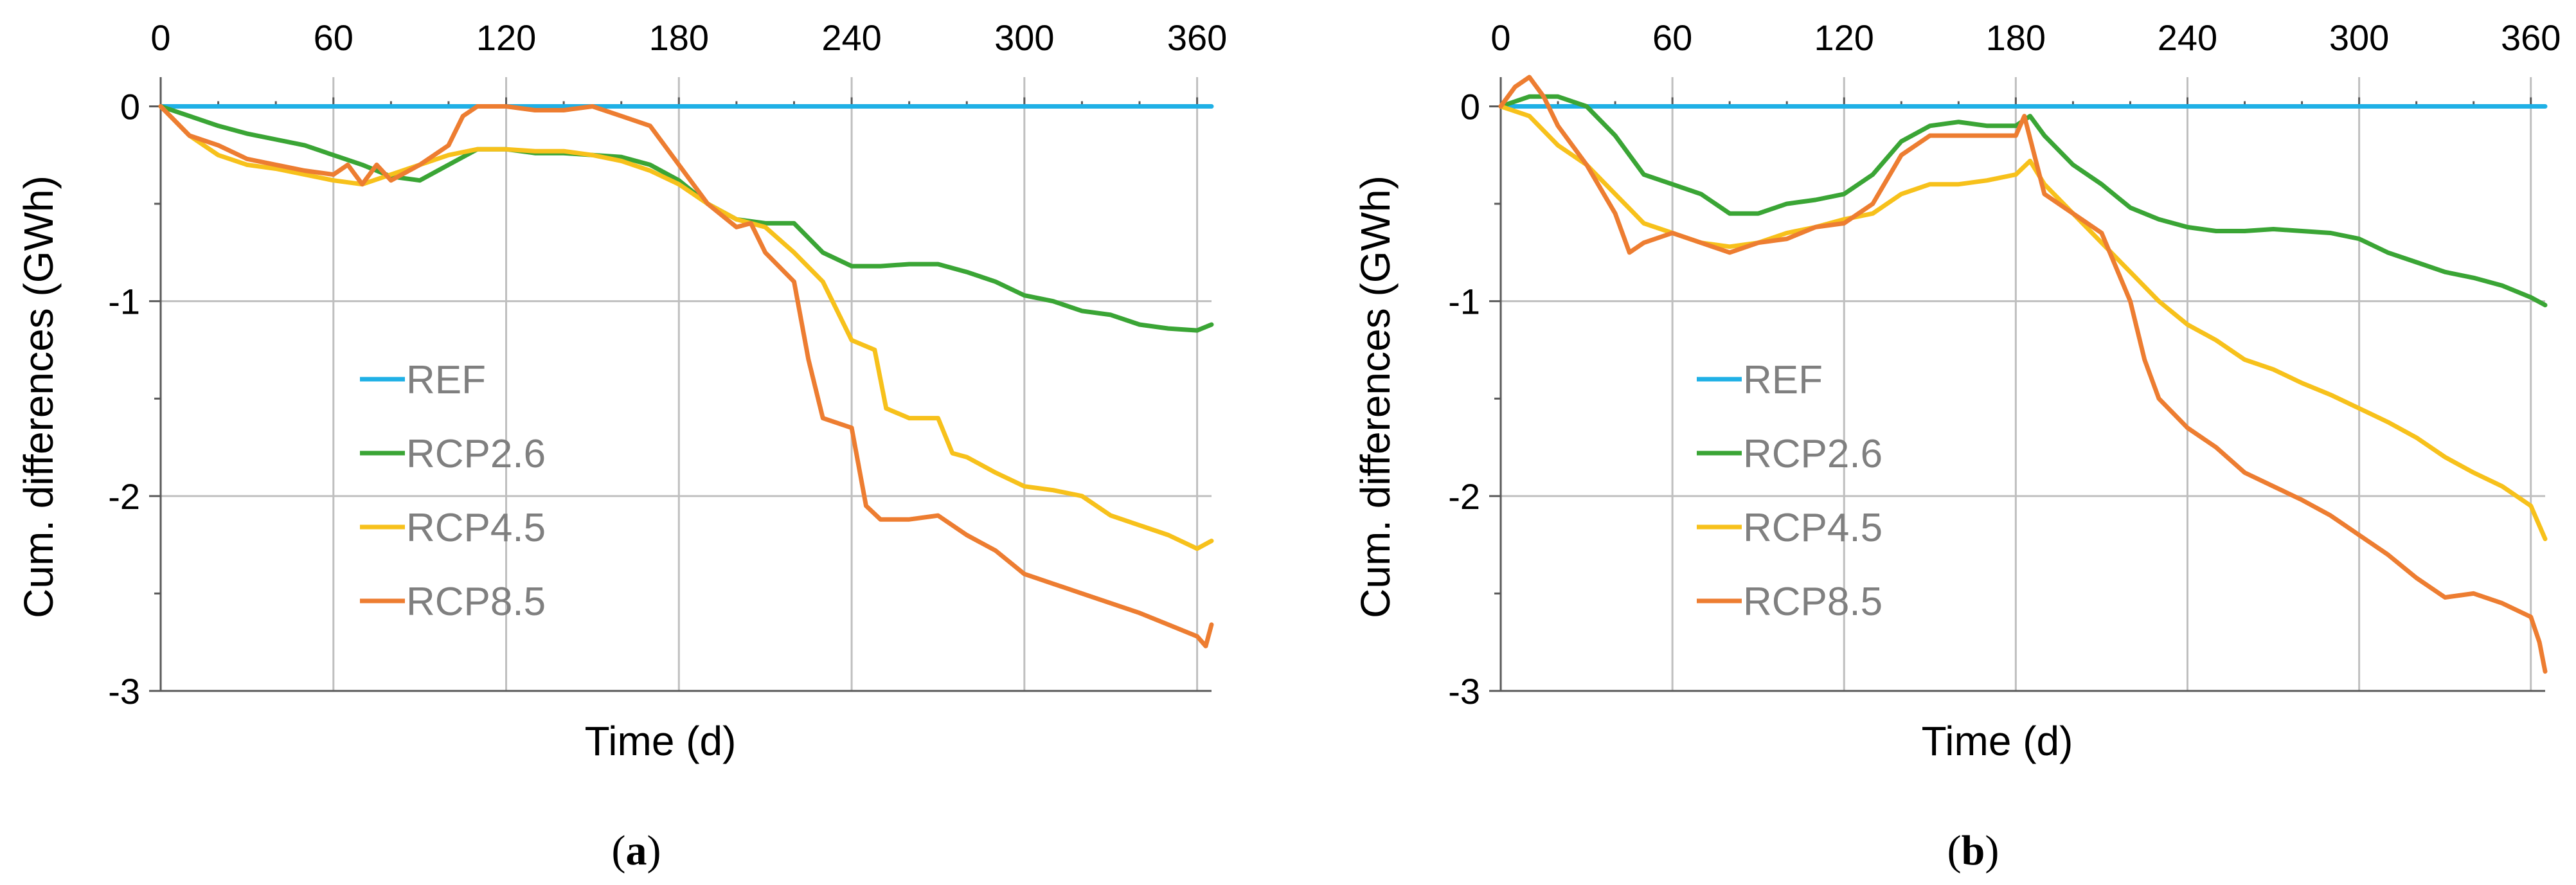 This screenshot has height=885, width=2576. Describe the element at coordinates (1973, 850) in the screenshot. I see `panel-label: (b)` at that location.